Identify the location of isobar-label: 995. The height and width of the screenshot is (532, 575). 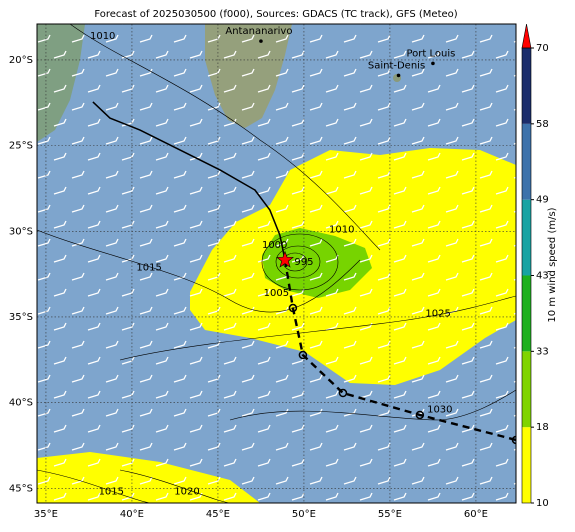
(303, 262).